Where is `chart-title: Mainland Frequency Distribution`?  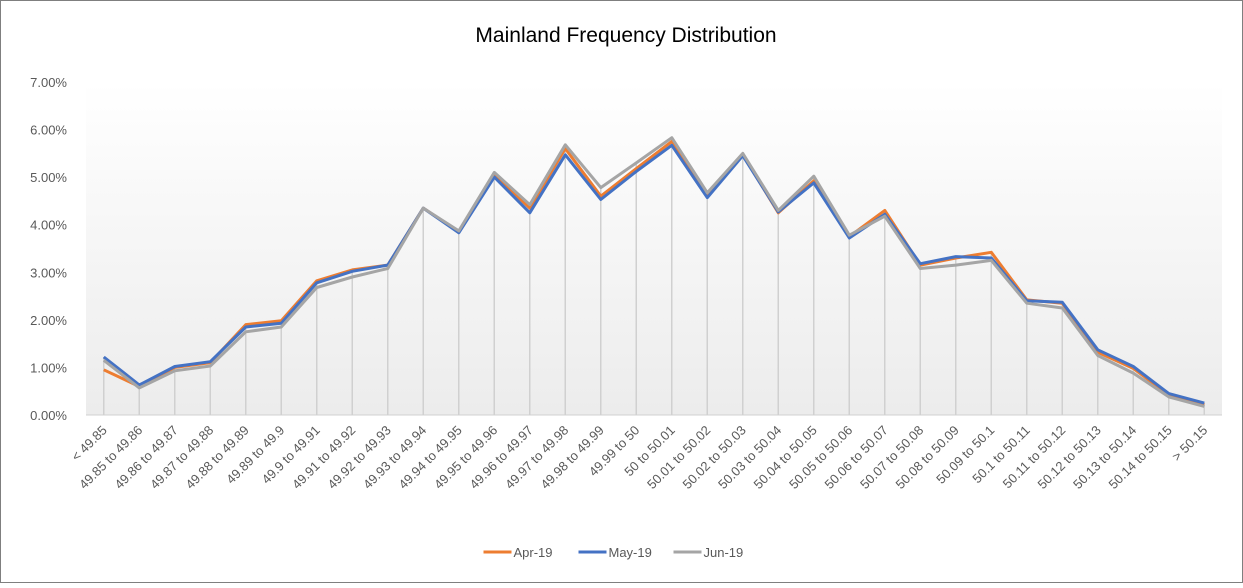 chart-title: Mainland Frequency Distribution is located at coordinates (625, 35).